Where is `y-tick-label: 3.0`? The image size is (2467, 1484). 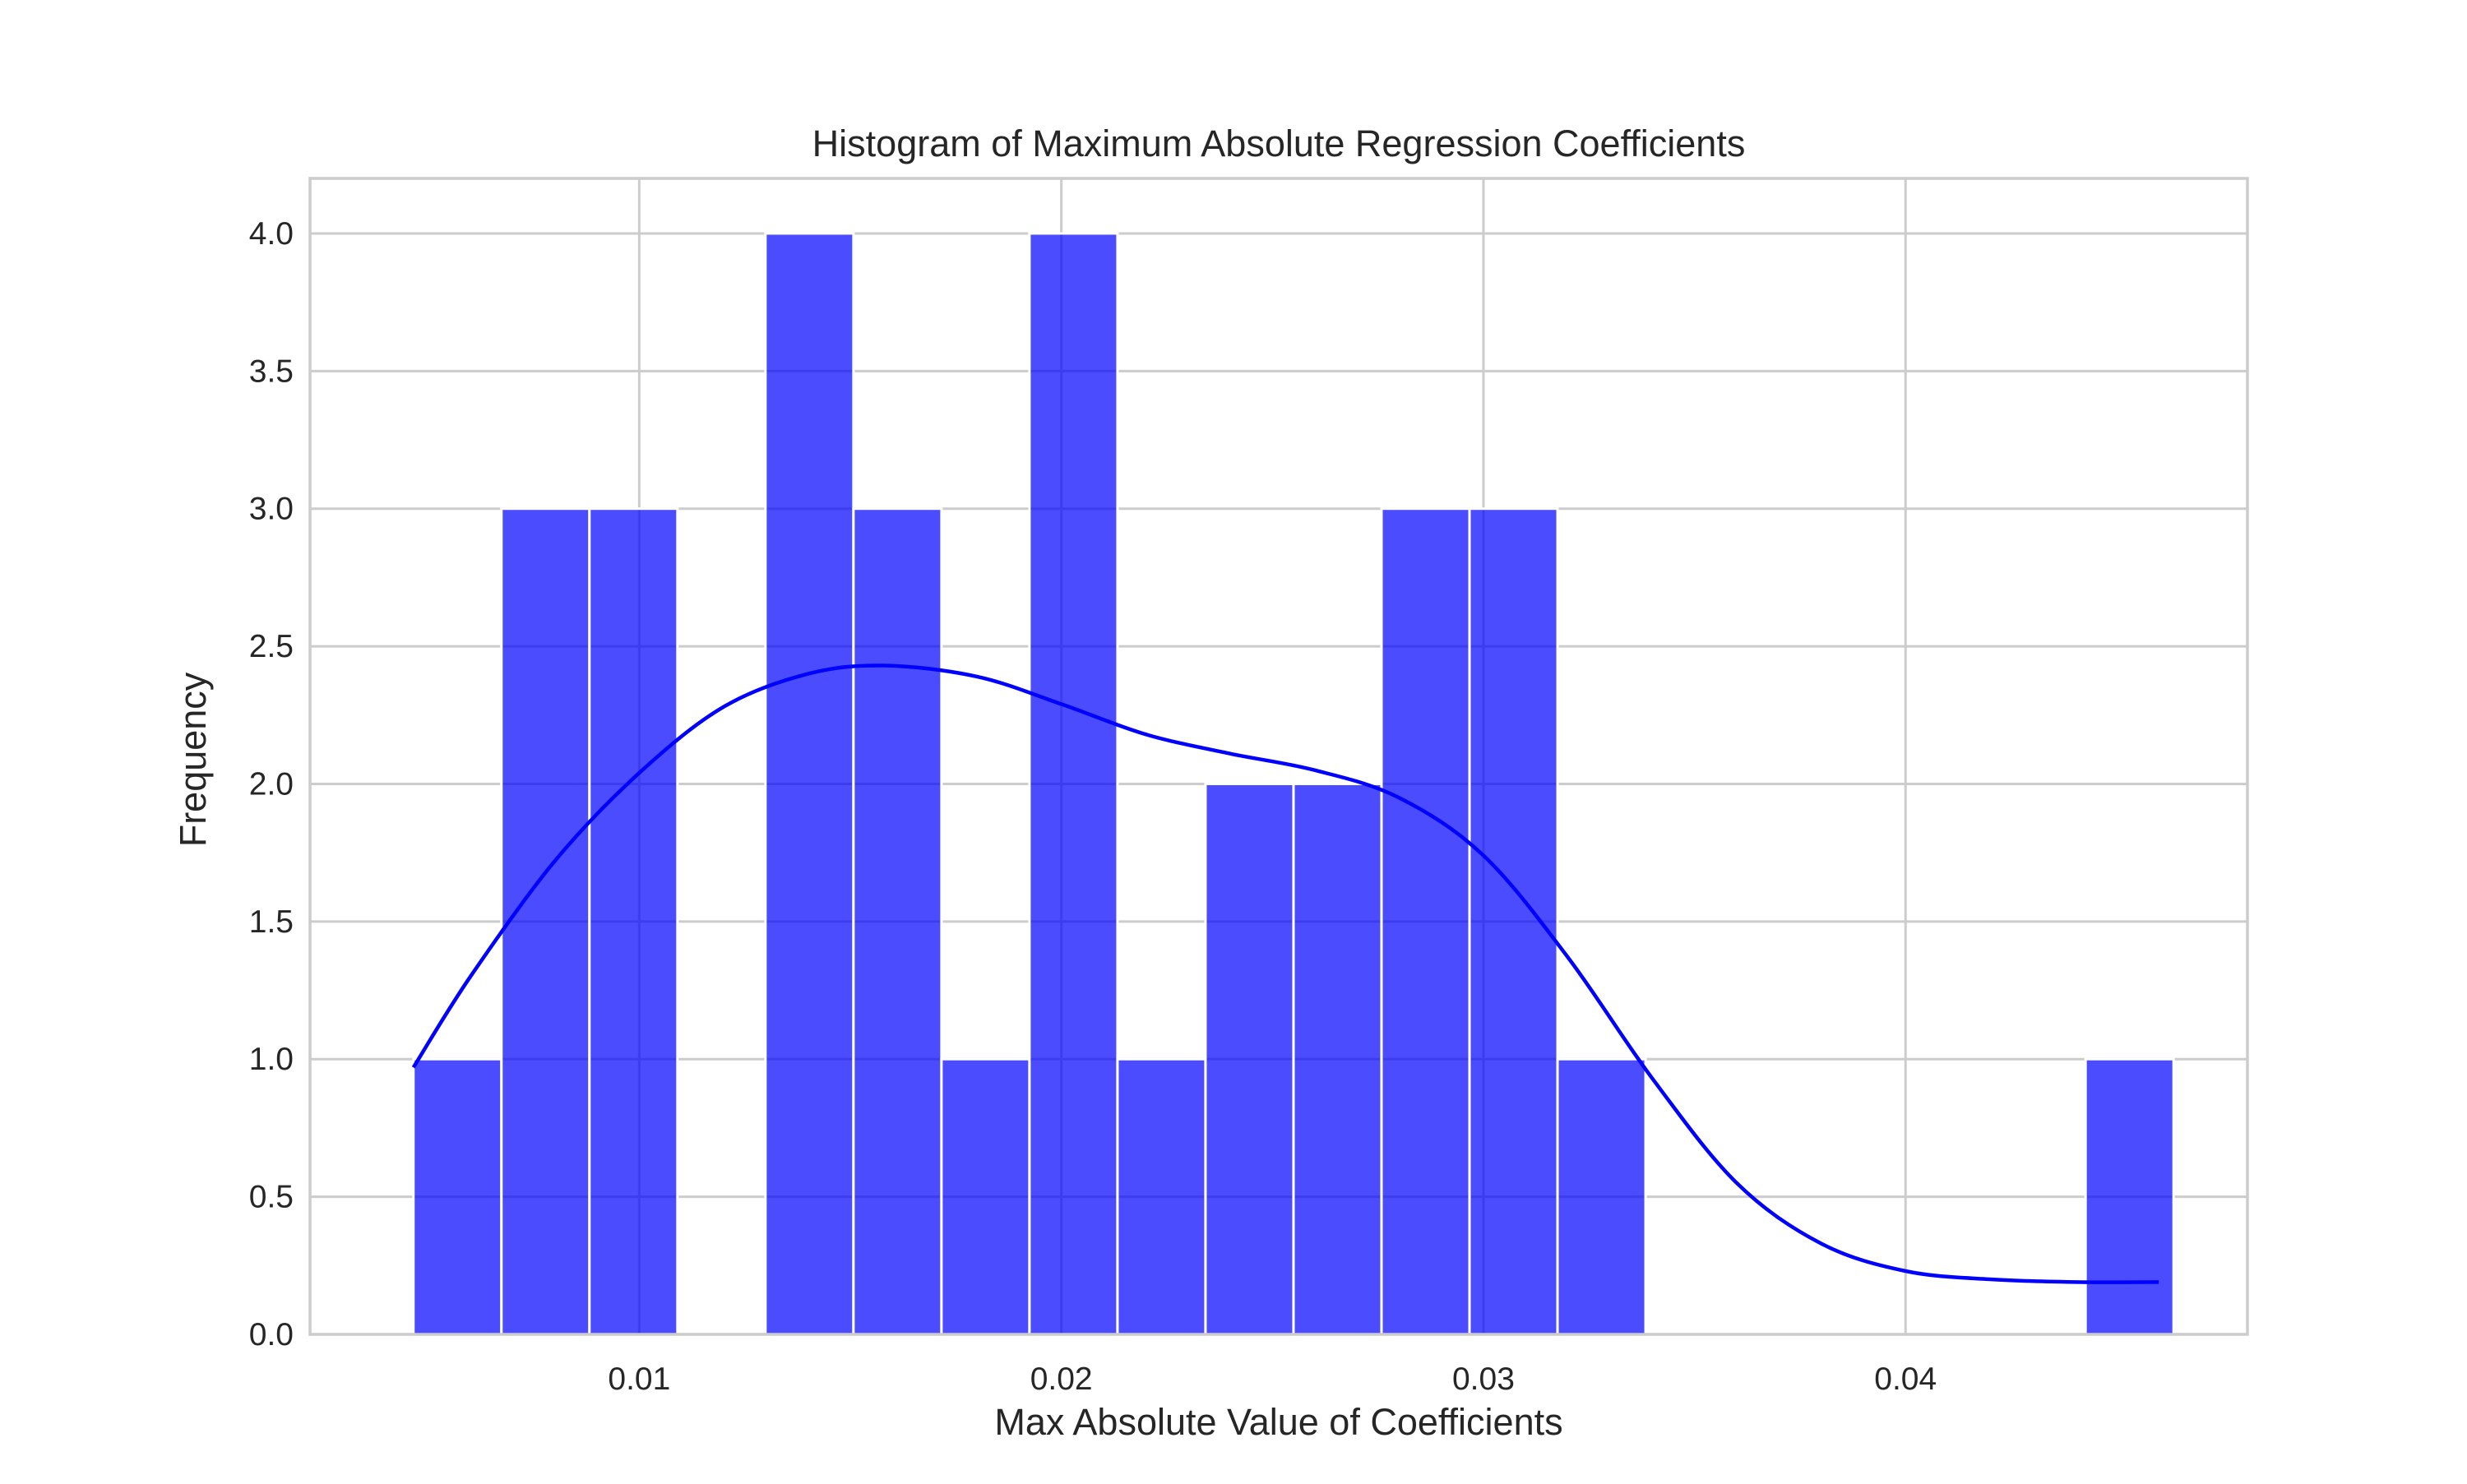 y-tick-label: 3.0 is located at coordinates (271, 510).